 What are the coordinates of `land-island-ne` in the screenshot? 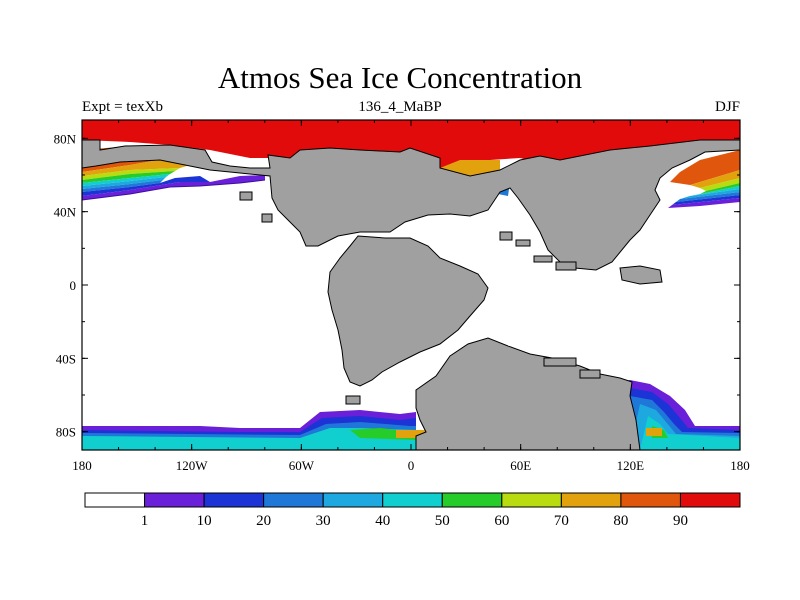 It's located at (641, 275).